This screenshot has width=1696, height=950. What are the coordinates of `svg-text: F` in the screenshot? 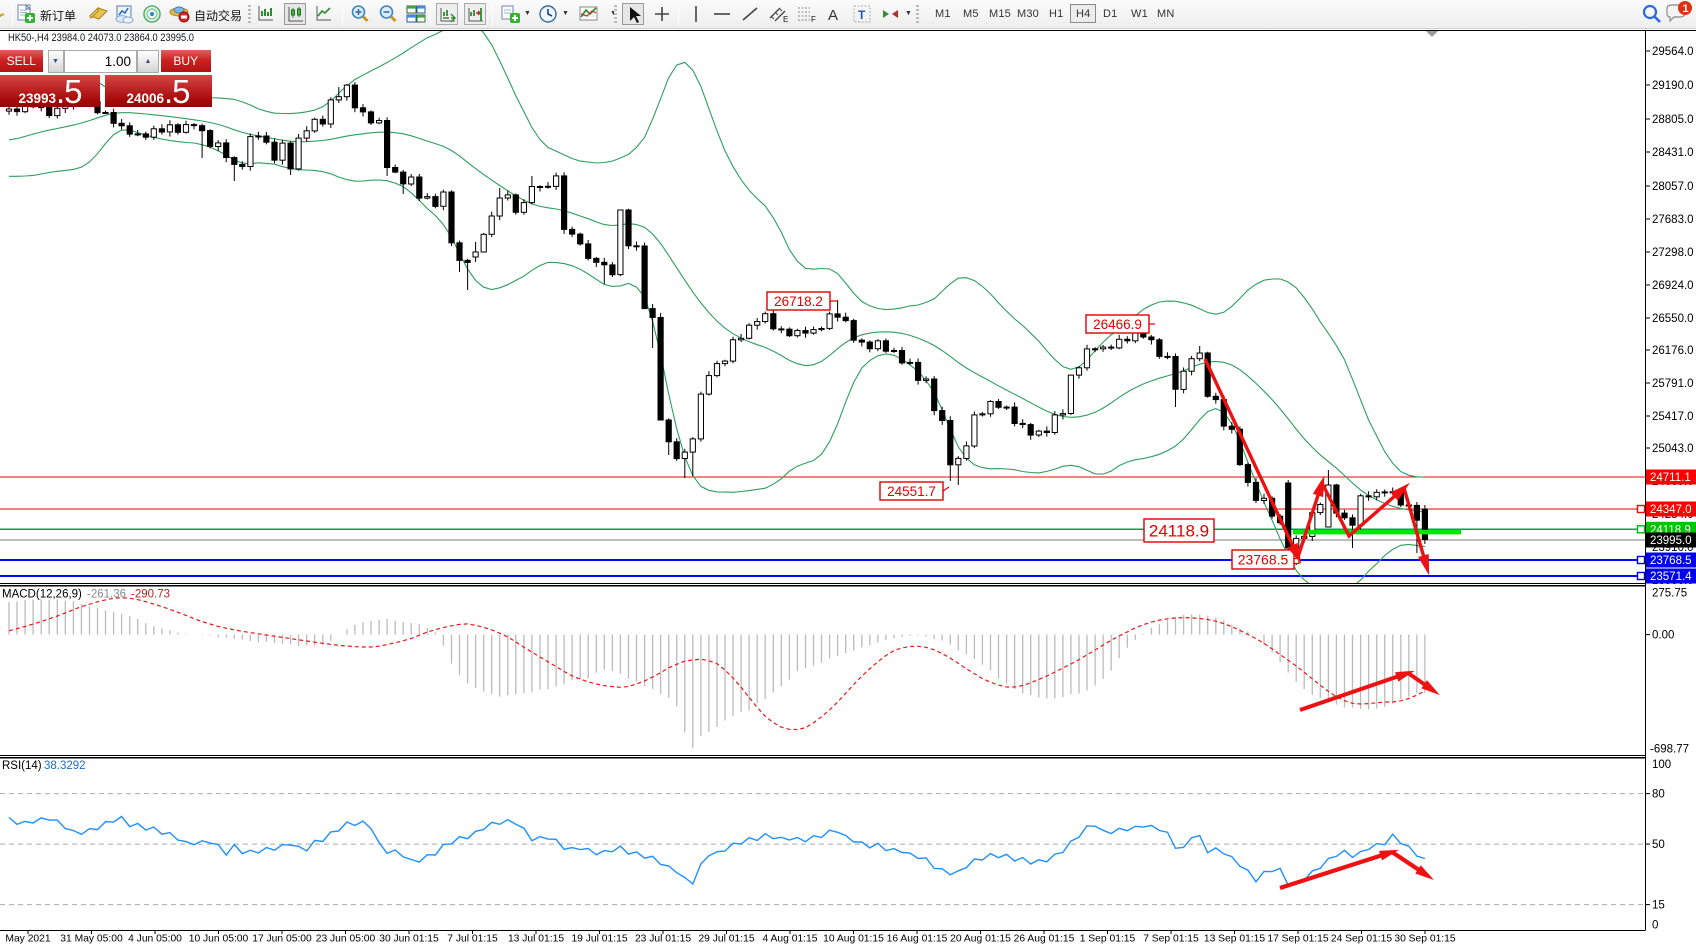 It's located at (813, 19).